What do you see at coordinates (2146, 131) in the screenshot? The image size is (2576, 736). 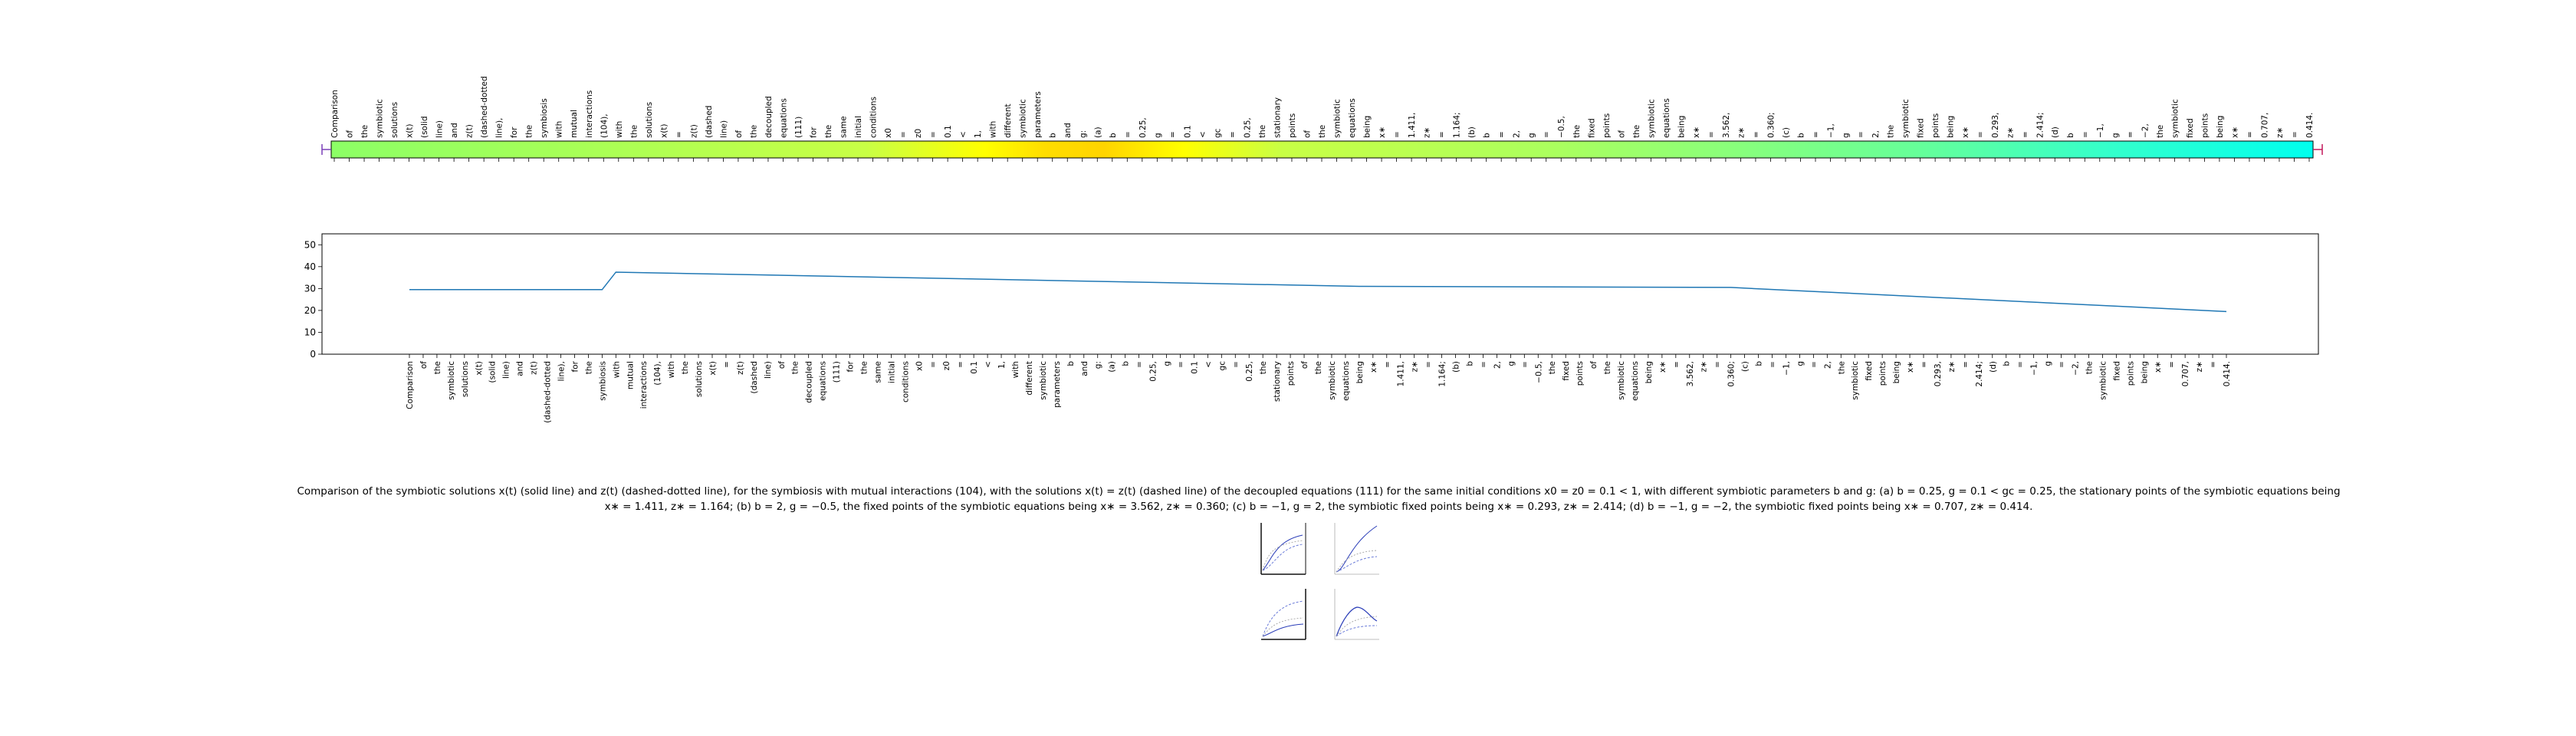 I see `strip-label: −2,` at bounding box center [2146, 131].